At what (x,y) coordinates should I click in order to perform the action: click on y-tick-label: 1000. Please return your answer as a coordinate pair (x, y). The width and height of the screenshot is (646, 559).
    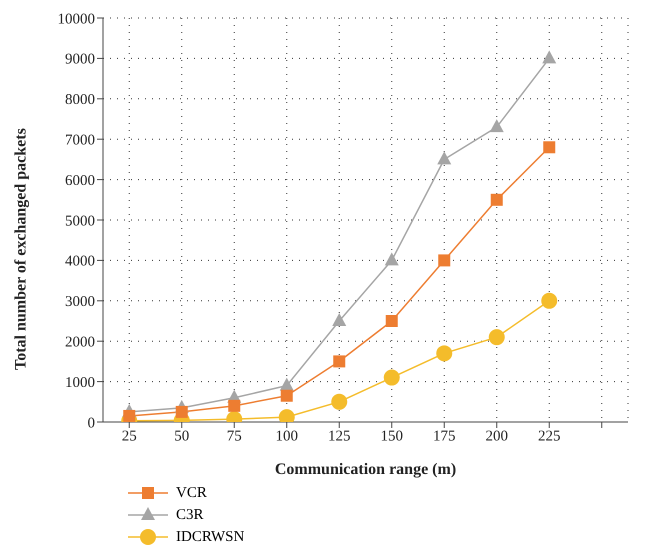
    Looking at the image, I should click on (80, 382).